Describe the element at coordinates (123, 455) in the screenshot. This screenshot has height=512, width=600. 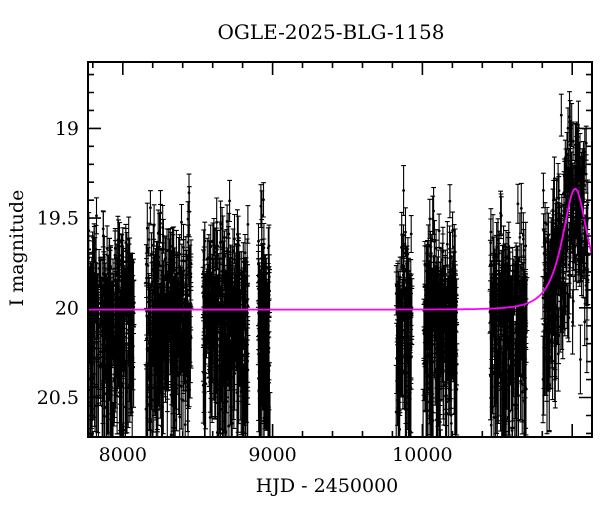
I see `x-tick-label: 8000` at that location.